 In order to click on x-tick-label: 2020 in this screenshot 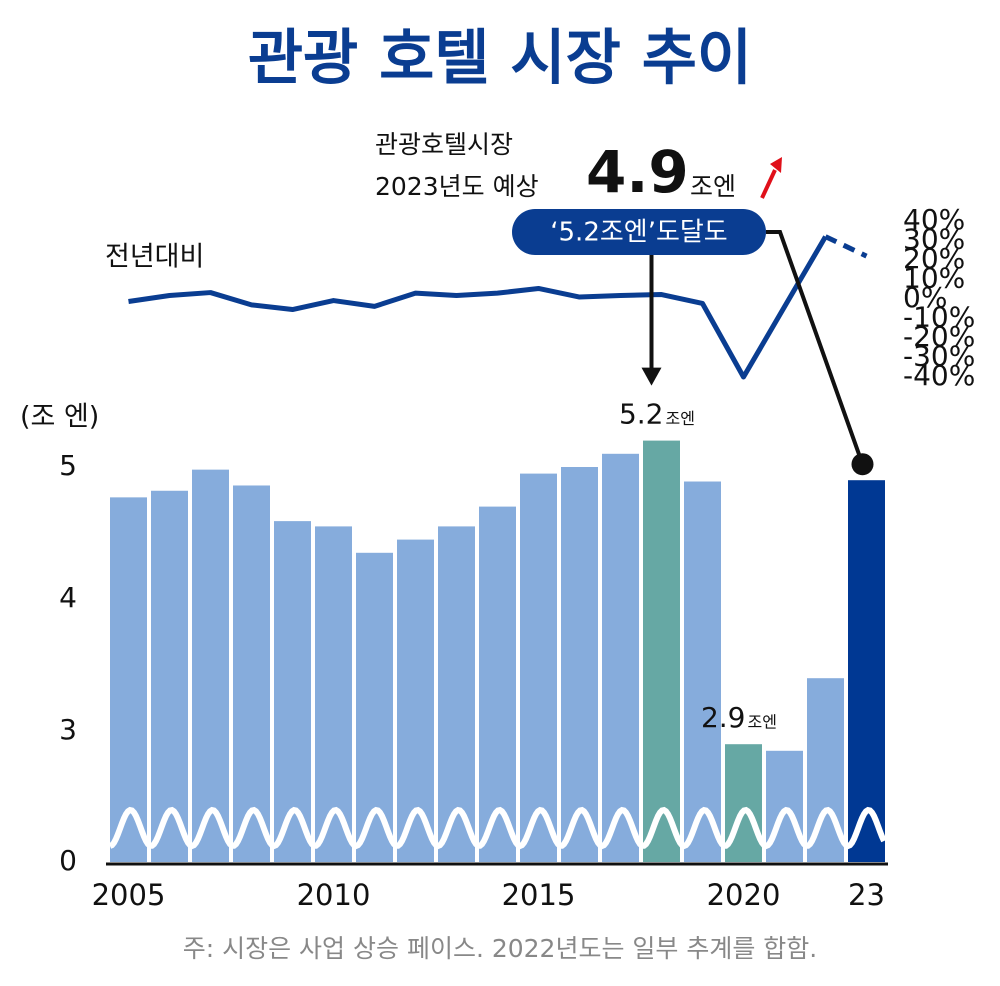, I will do `click(744, 895)`.